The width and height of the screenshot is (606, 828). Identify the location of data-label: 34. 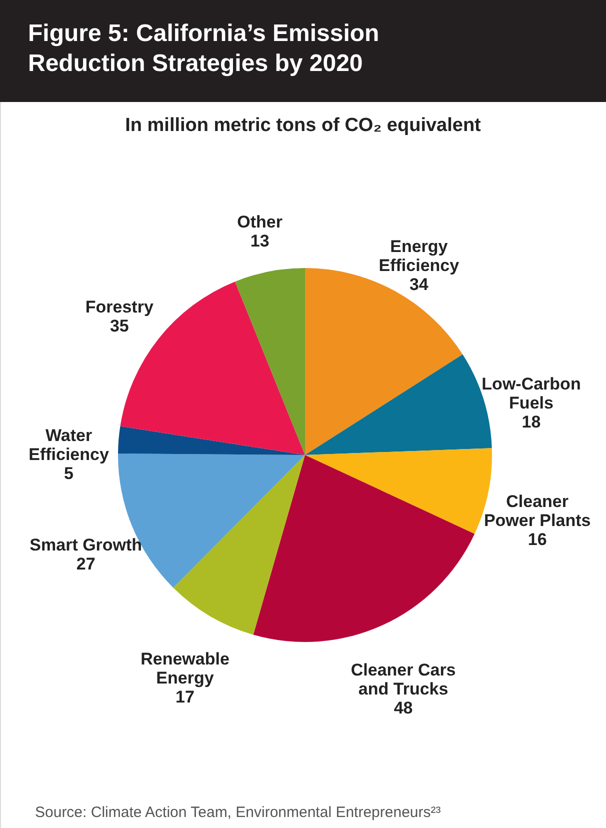
(419, 284).